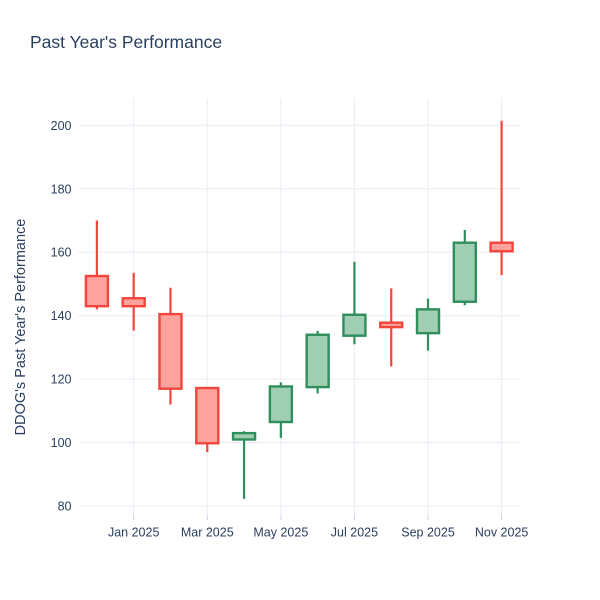  Describe the element at coordinates (207, 533) in the screenshot. I see `x-tick-label: Mar 2025` at that location.